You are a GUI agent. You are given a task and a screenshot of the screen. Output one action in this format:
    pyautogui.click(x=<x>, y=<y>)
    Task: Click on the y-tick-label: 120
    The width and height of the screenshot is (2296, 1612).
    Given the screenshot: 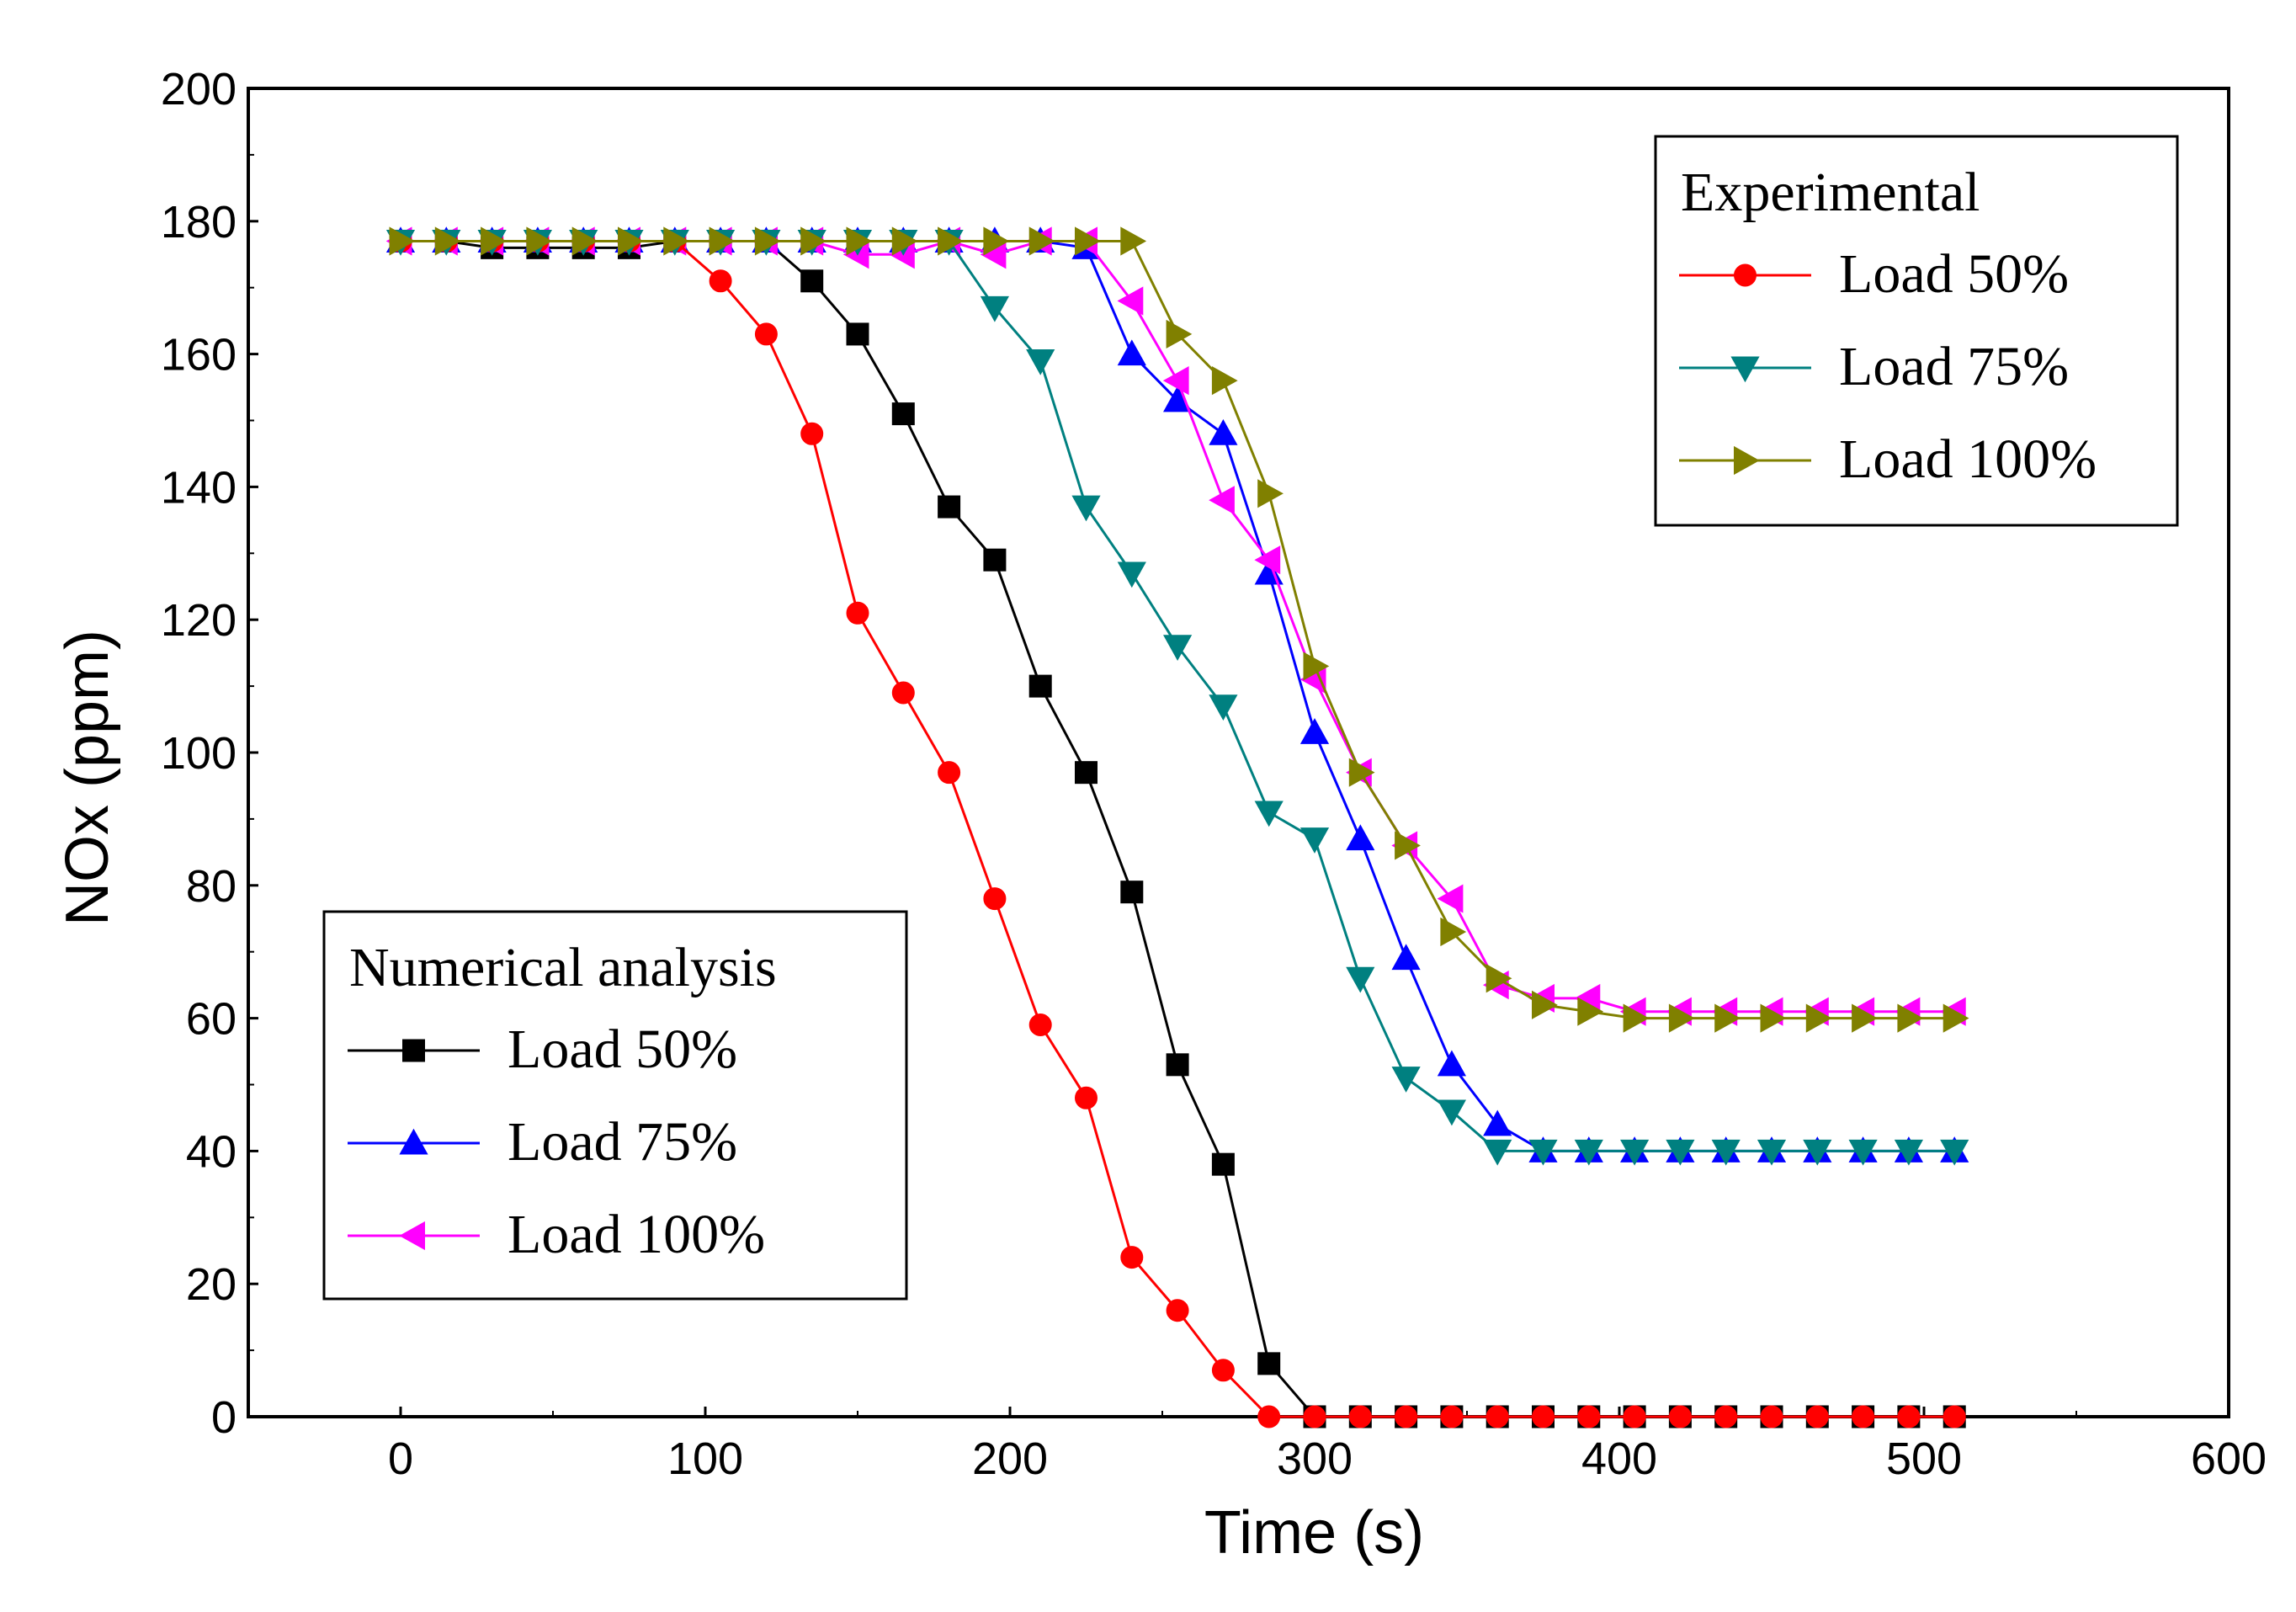 What is the action you would take?
    pyautogui.click(x=199, y=620)
    